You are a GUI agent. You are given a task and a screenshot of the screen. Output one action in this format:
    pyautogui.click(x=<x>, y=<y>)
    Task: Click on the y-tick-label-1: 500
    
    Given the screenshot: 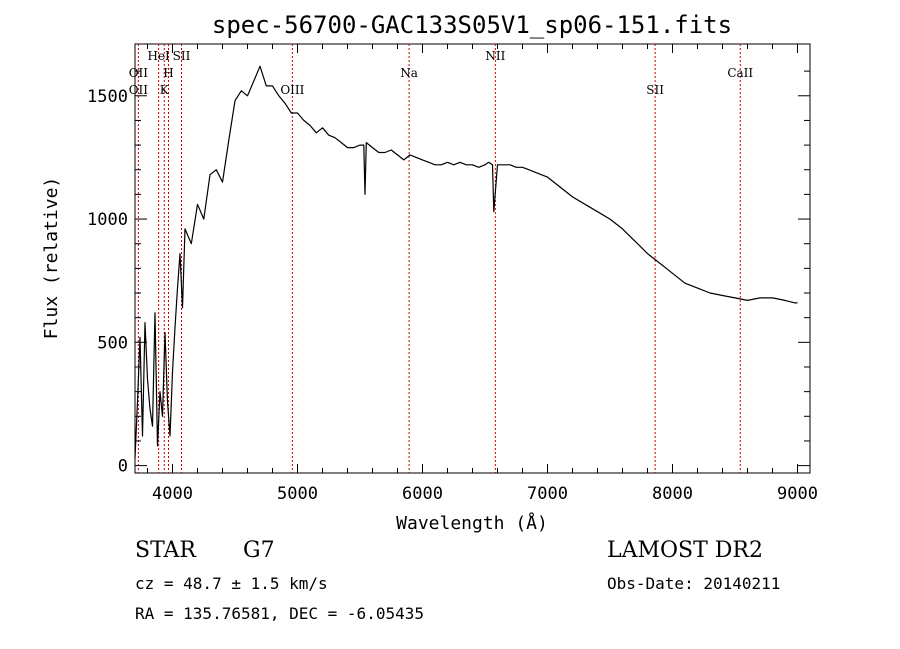 What is the action you would take?
    pyautogui.click(x=112, y=343)
    